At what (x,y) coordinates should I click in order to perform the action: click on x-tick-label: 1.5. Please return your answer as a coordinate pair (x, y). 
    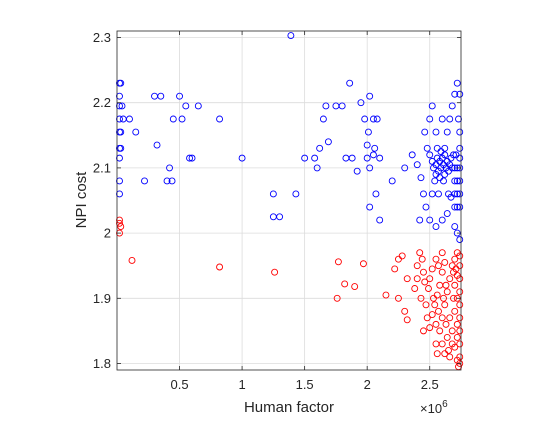
    Looking at the image, I should click on (305, 384).